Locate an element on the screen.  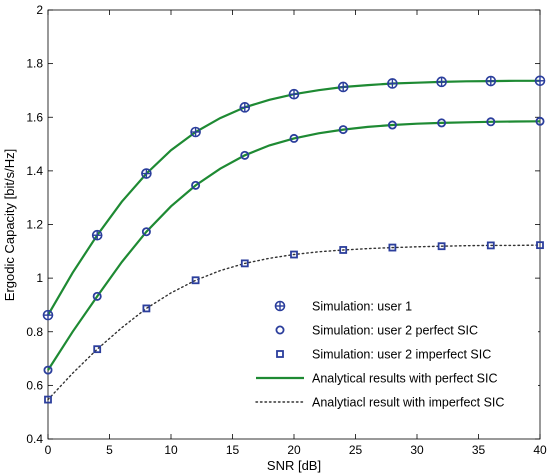
y-tick-label: 1.4 is located at coordinates (34, 171).